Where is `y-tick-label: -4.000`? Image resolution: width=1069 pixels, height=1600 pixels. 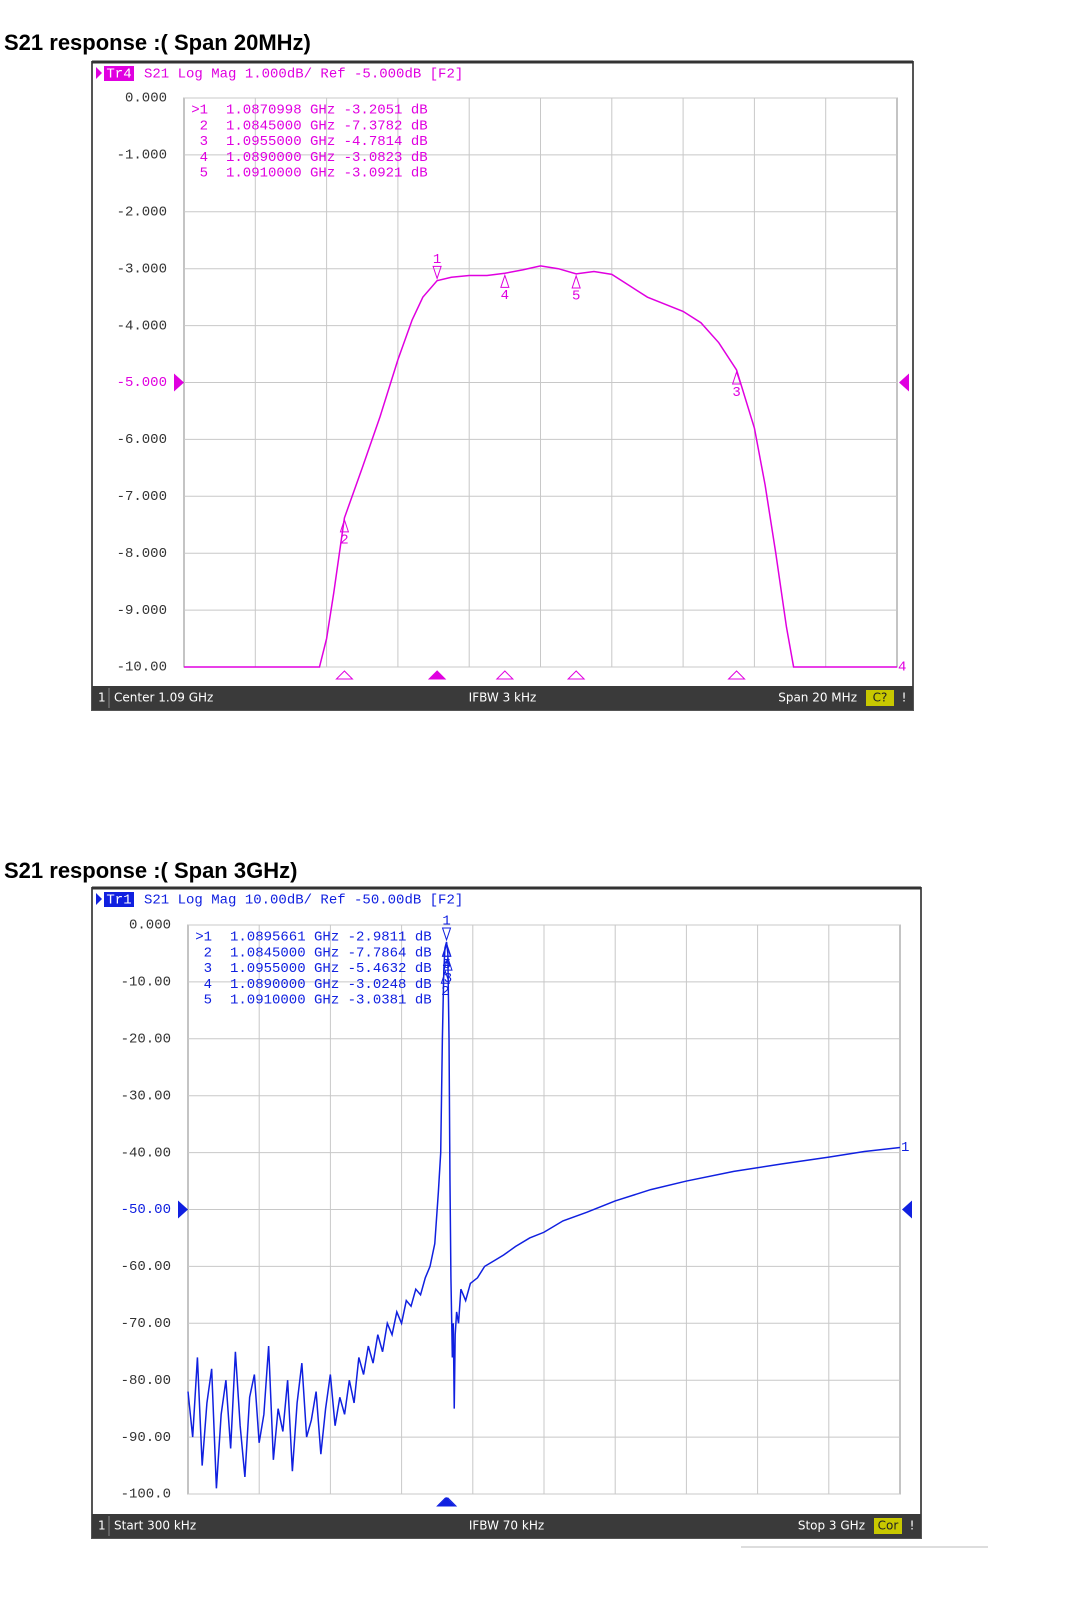
y-tick-label: -4.000 is located at coordinates (142, 326).